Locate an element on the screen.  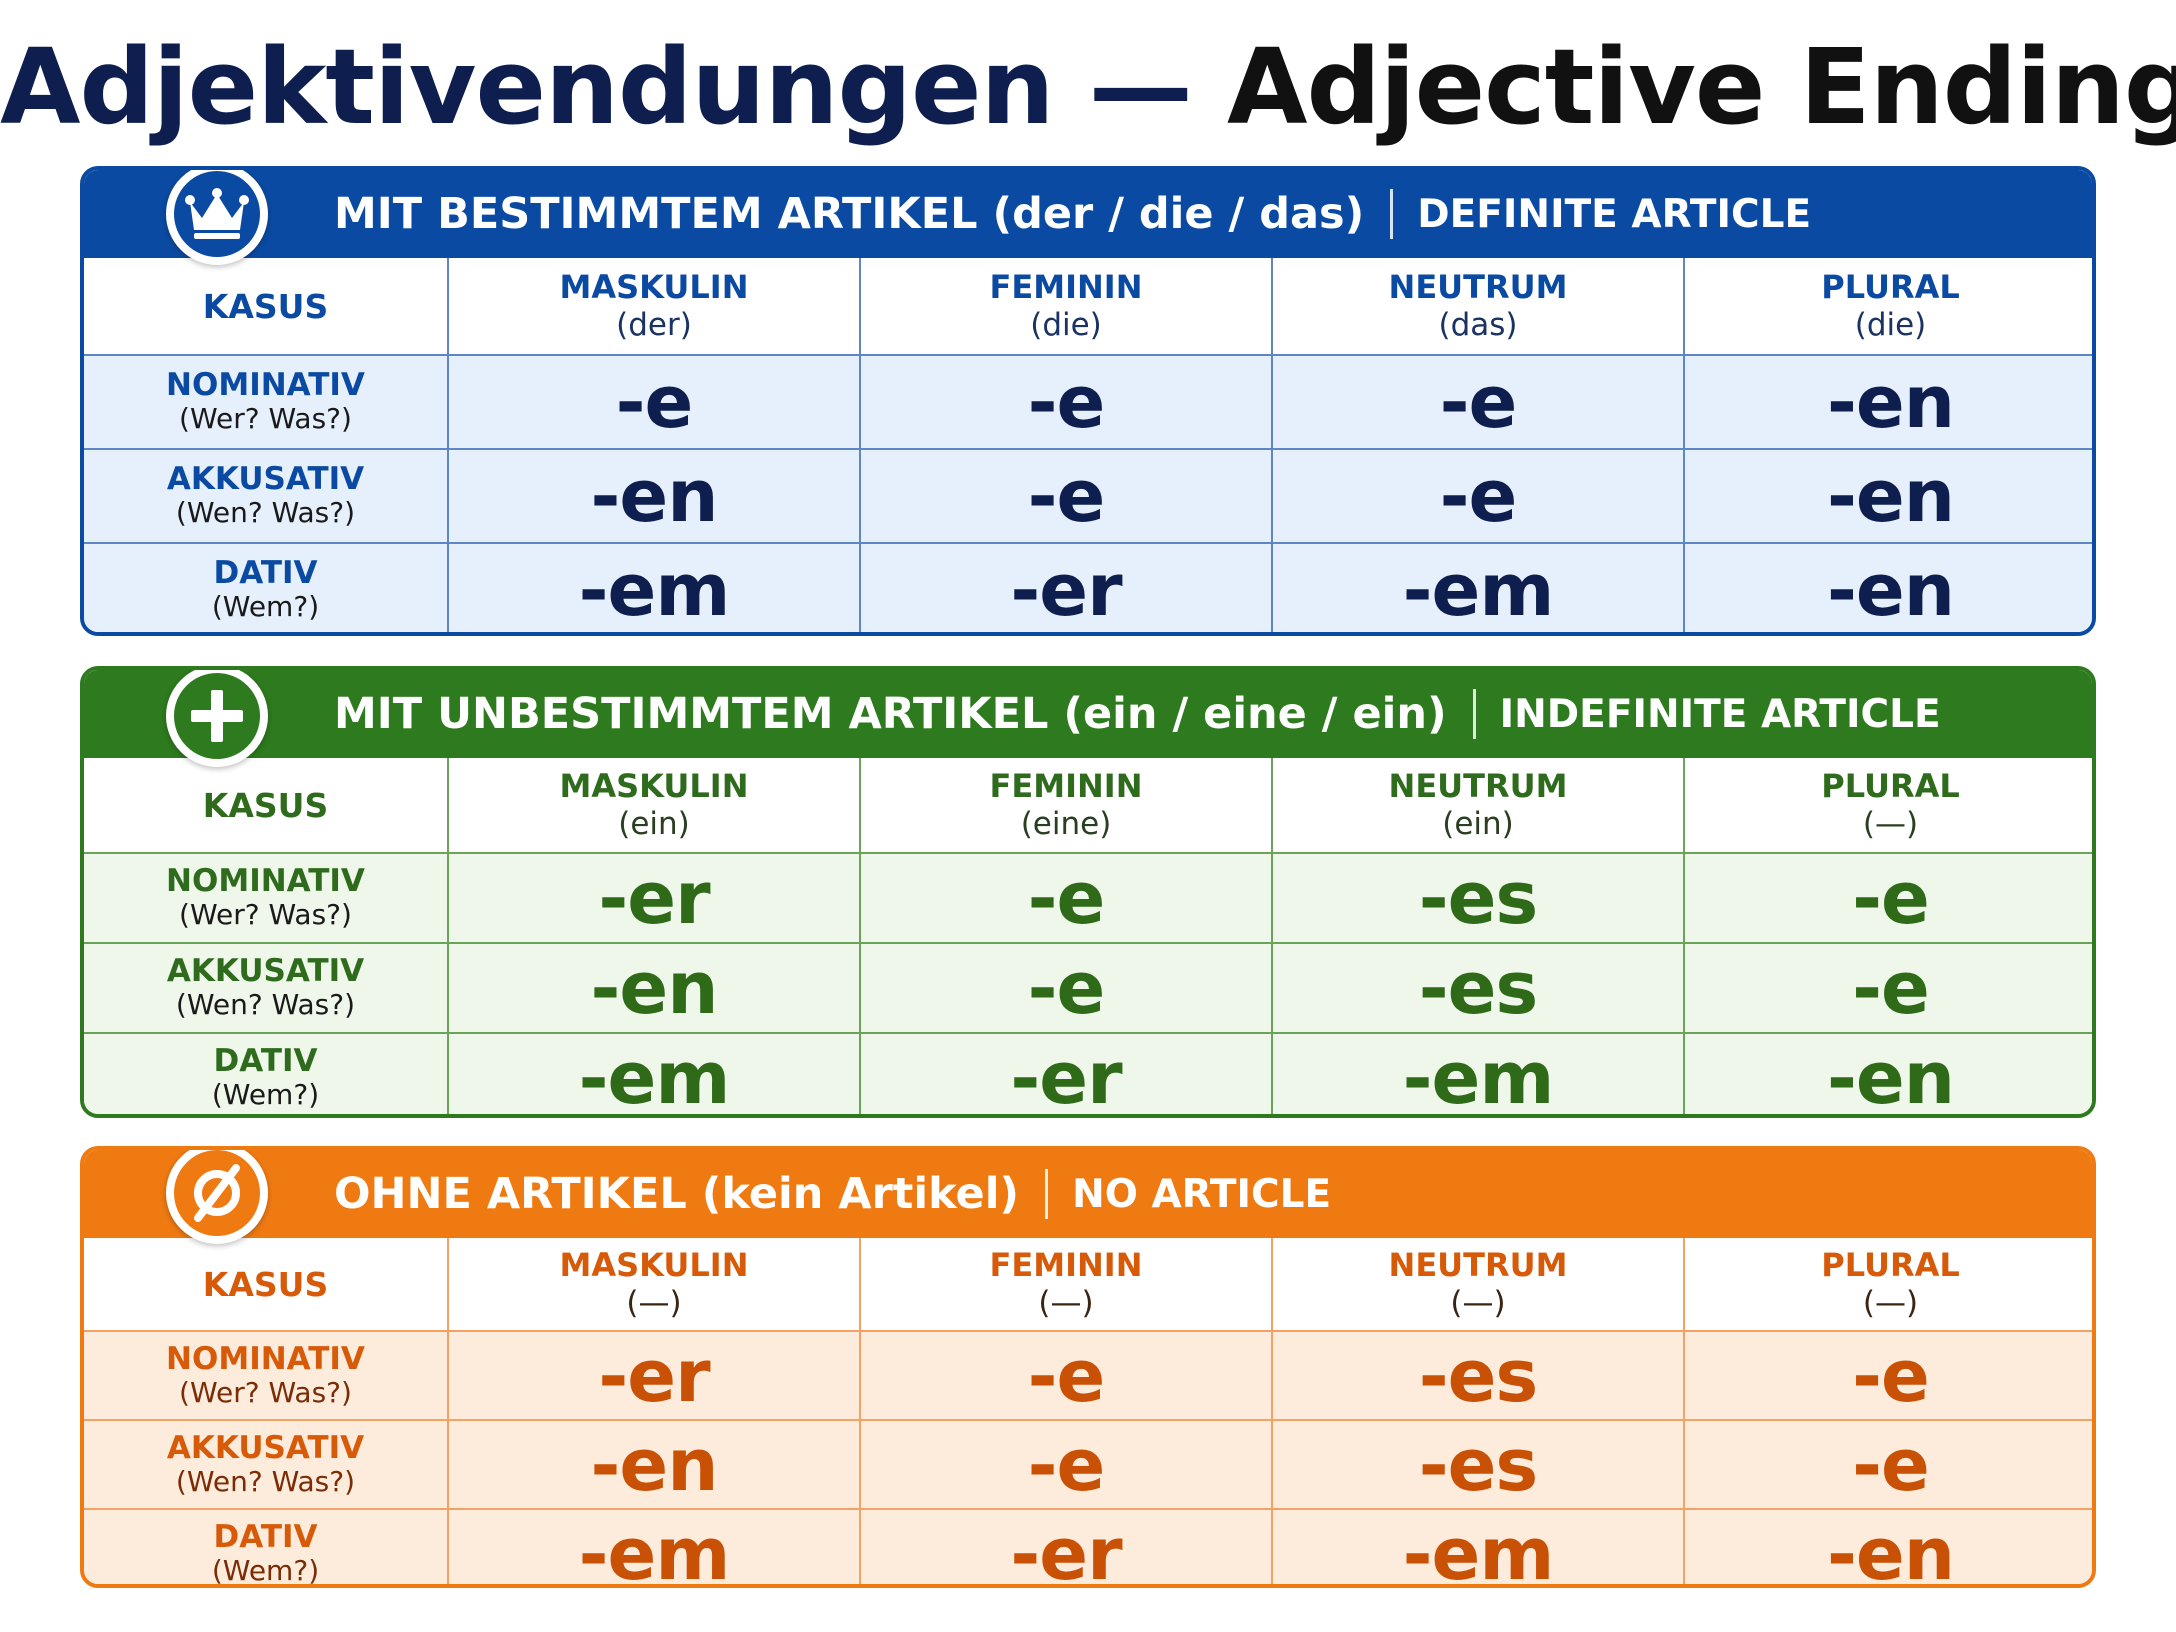
gender-label: NEUTRUM is located at coordinates (1478, 786).